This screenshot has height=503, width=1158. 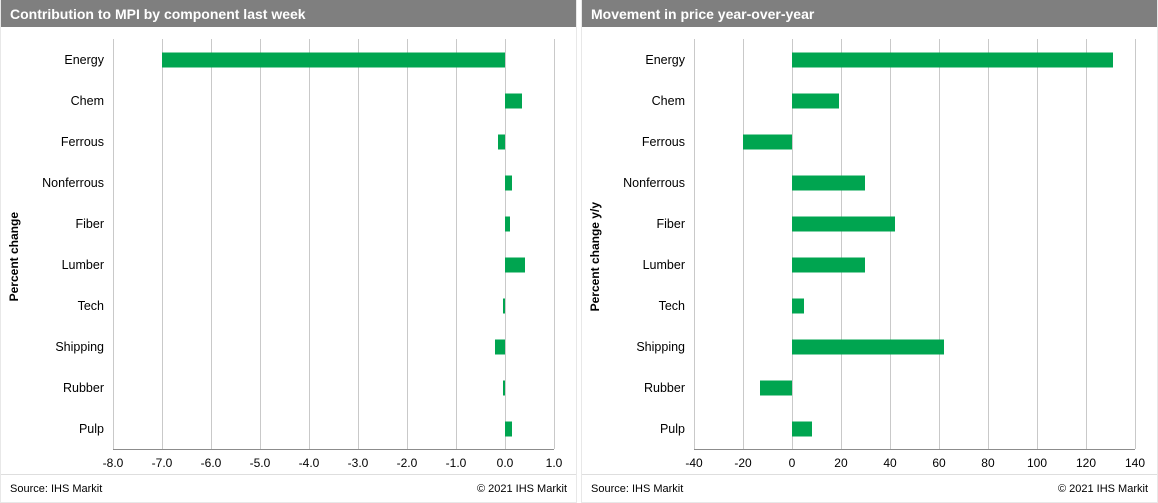 What do you see at coordinates (869, 488) in the screenshot?
I see `chart-footer: Source: IHS Markit © 2021 IHS Markit` at bounding box center [869, 488].